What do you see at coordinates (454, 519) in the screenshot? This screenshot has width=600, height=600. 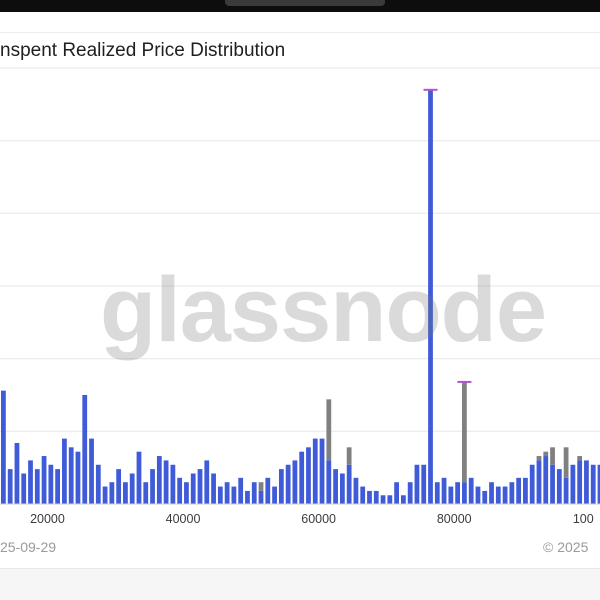 I see `x-tick-label: 80000` at bounding box center [454, 519].